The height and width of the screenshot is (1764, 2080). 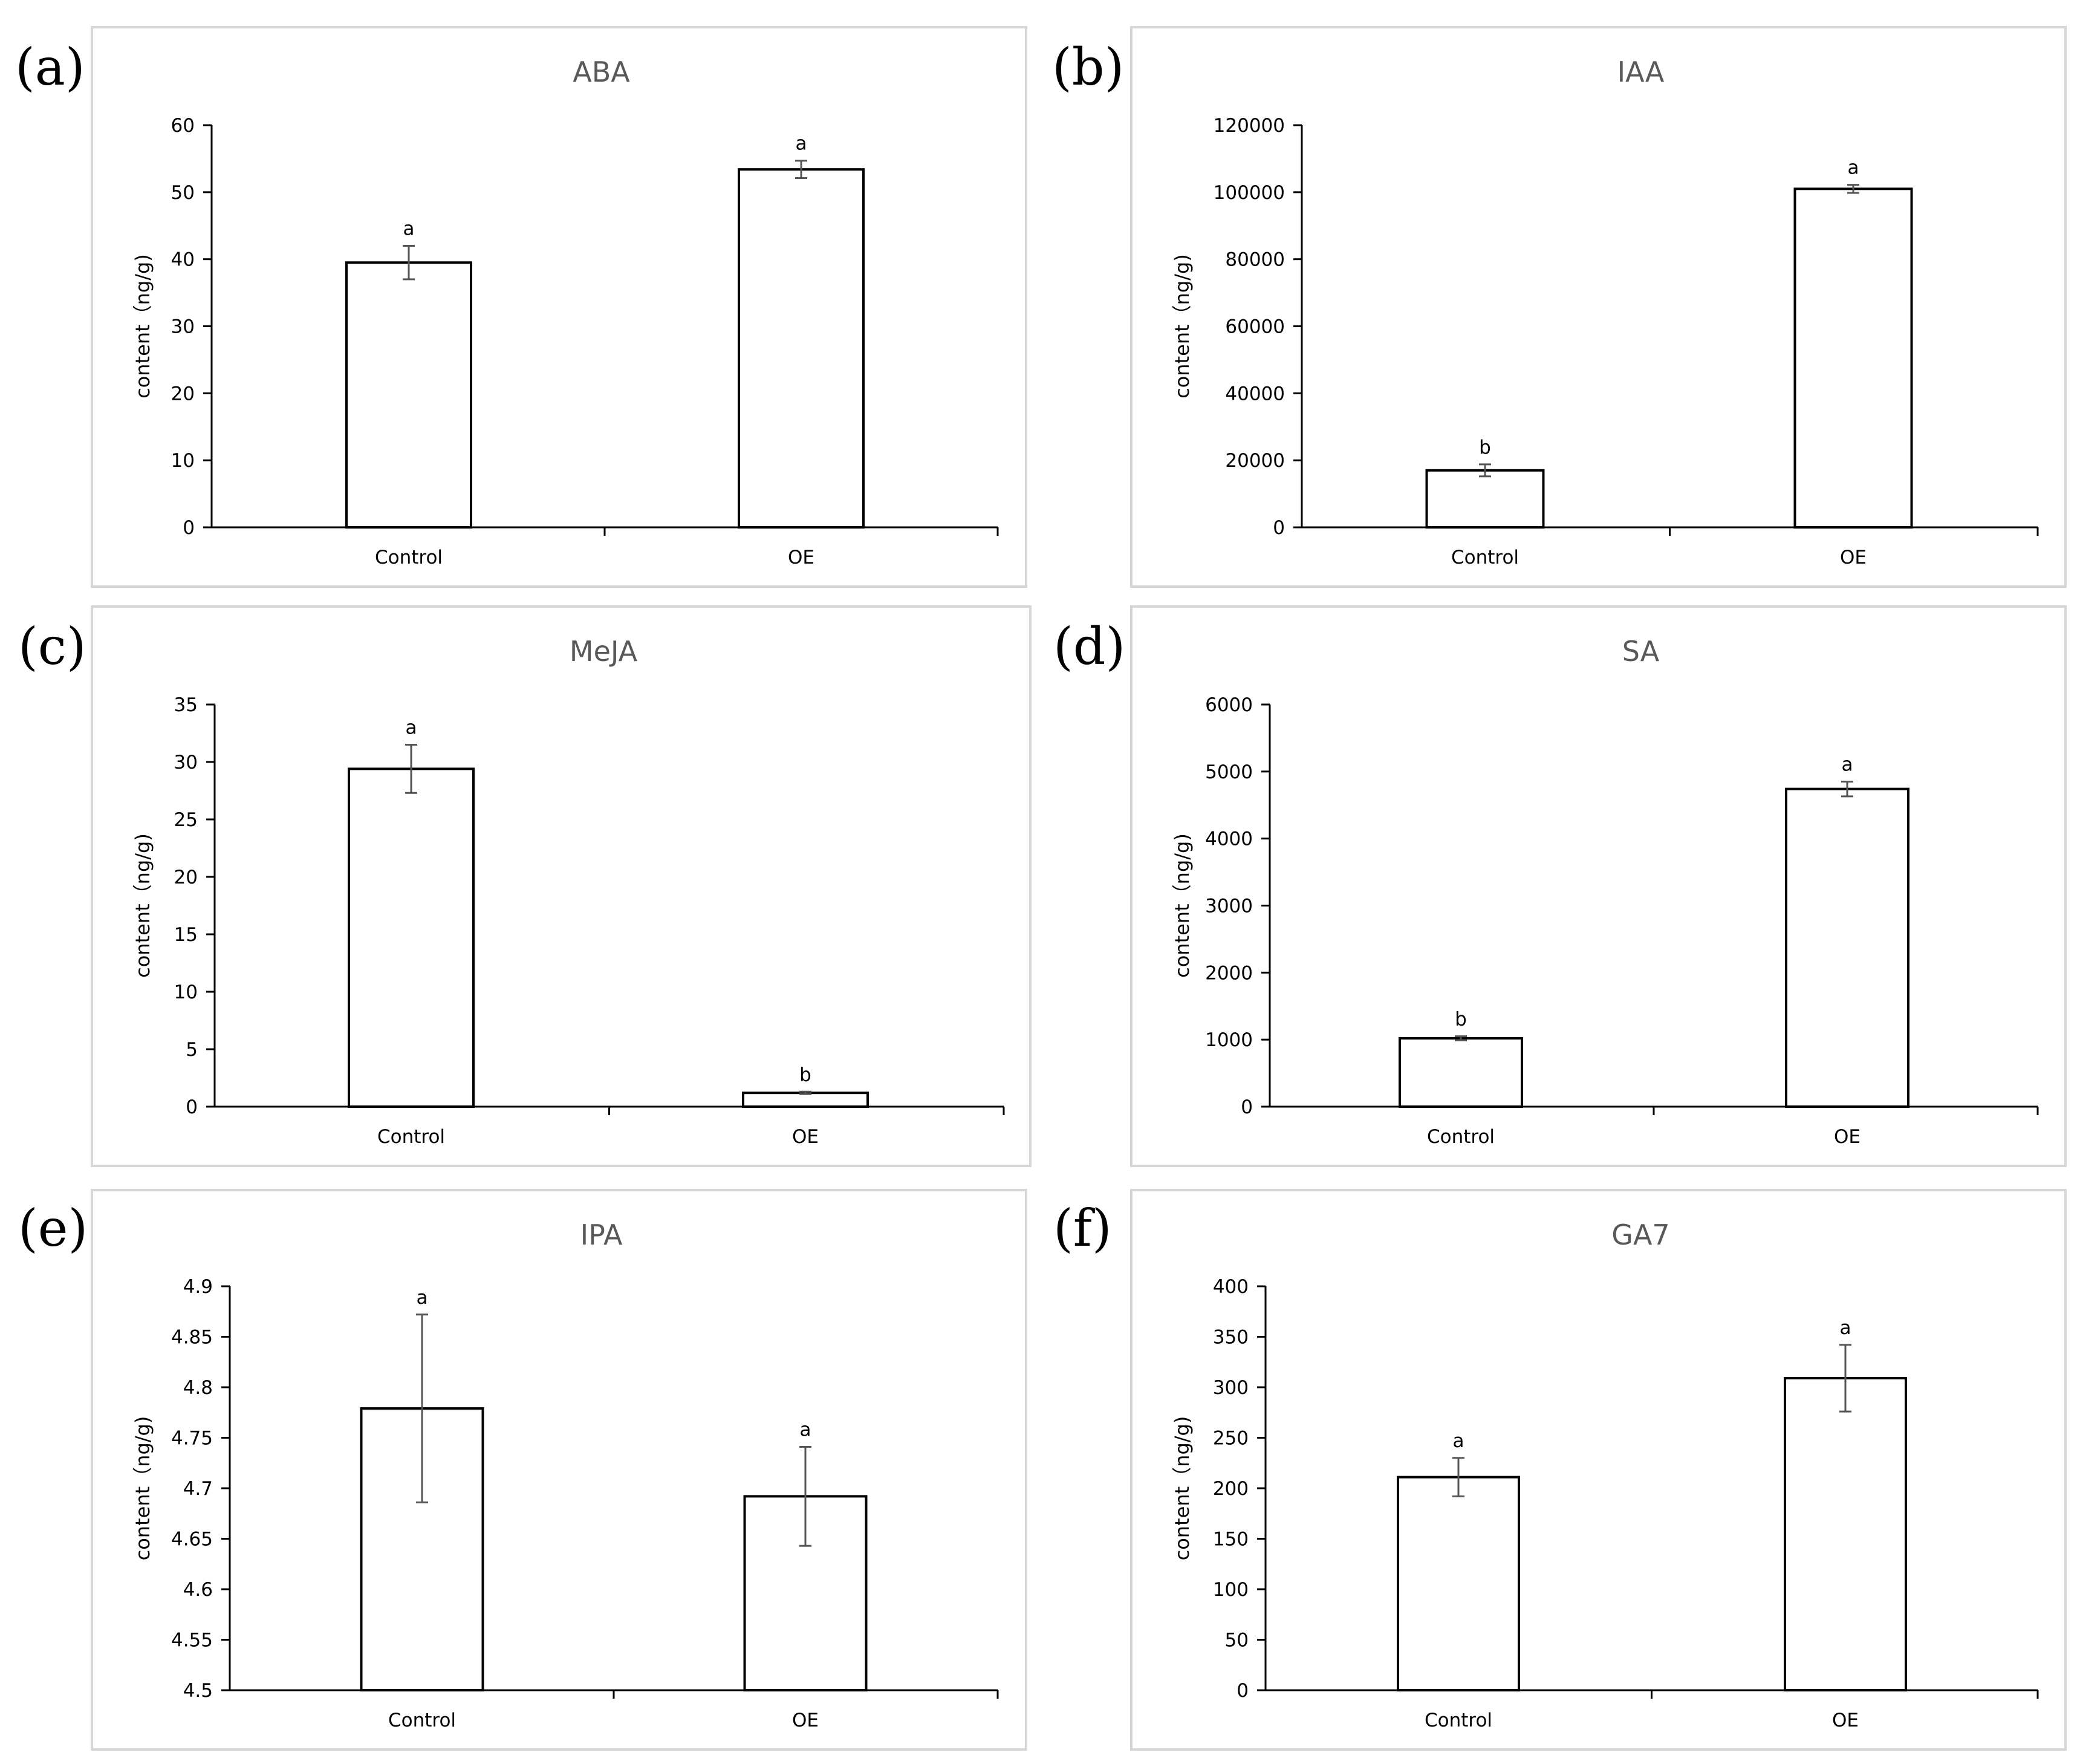 I want to click on y-tick-label: 5000, so click(x=1229, y=772).